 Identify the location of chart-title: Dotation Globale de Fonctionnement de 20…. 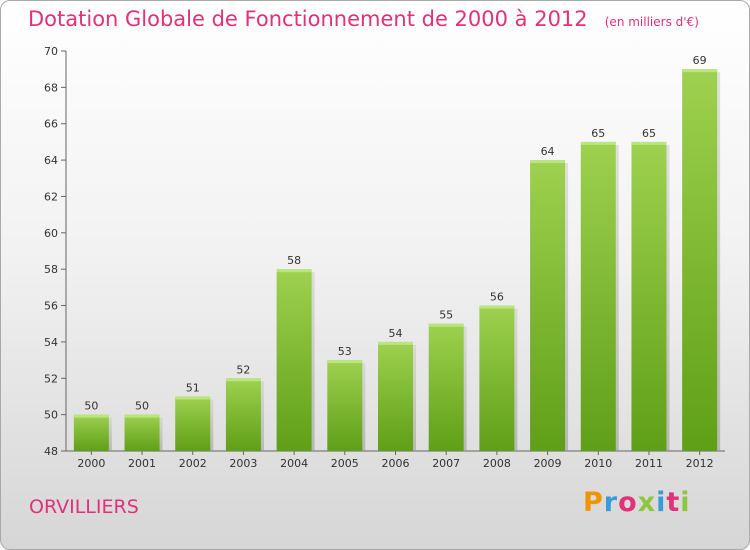
(363, 19).